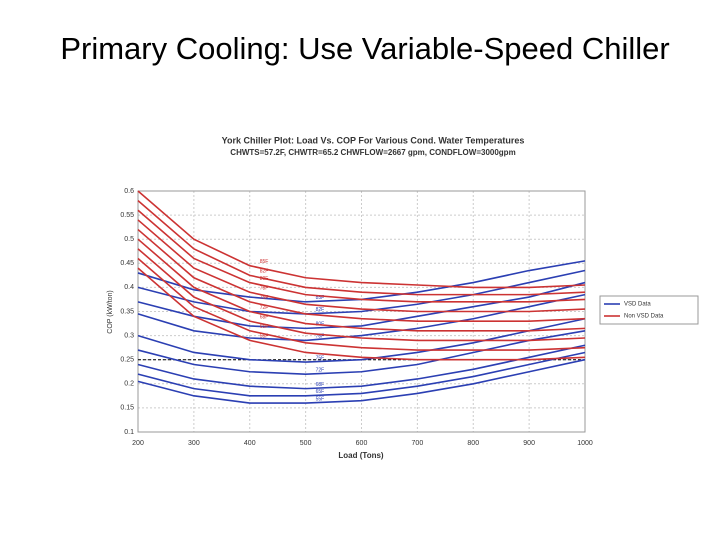 The height and width of the screenshot is (540, 720). I want to click on y-tick-label: 0.55, so click(127, 215).